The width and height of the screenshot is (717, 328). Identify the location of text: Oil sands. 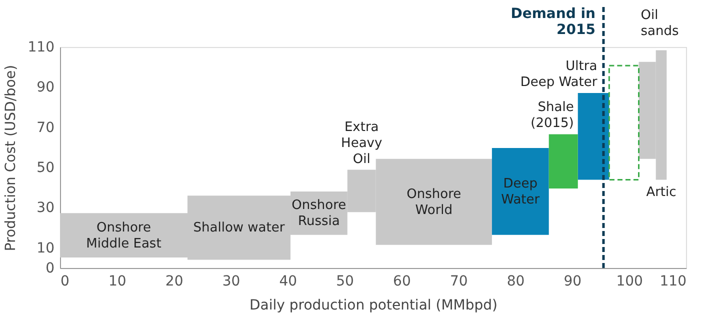
(659, 23).